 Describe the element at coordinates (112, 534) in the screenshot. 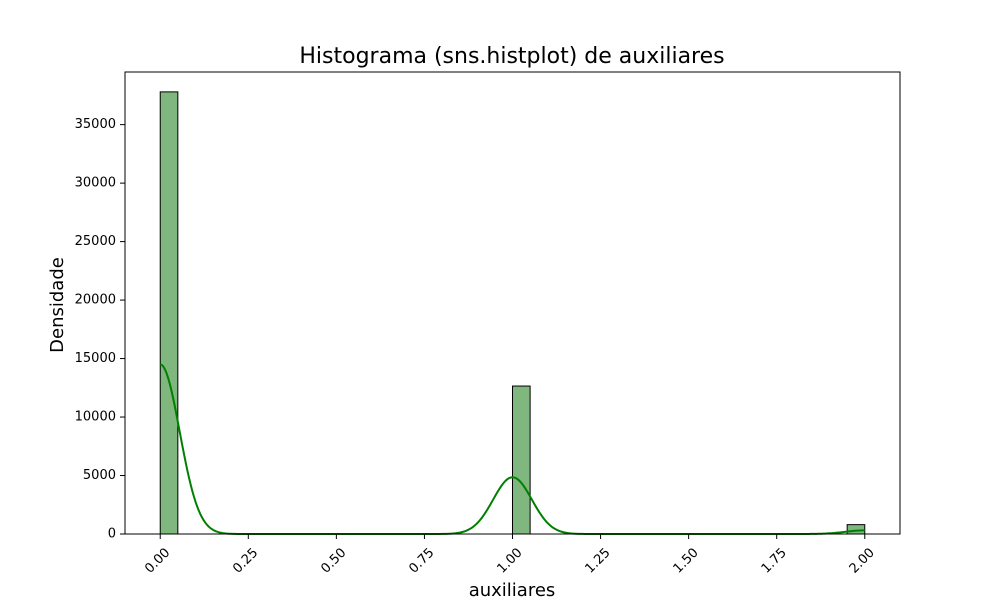

I see `y-tick-label: 0` at that location.